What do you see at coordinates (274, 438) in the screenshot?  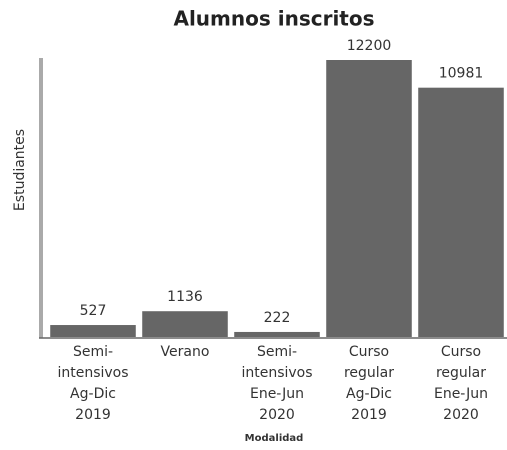 I see `x-axis-label: Modalidad` at bounding box center [274, 438].